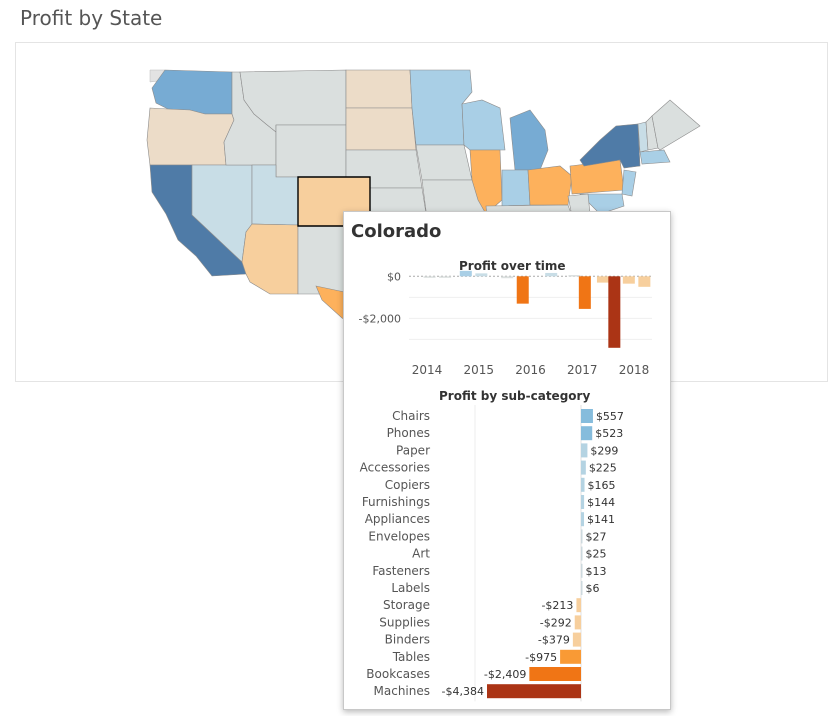 The image size is (837, 716). What do you see at coordinates (410, 588) in the screenshot?
I see `subcategory-label: Labels` at bounding box center [410, 588].